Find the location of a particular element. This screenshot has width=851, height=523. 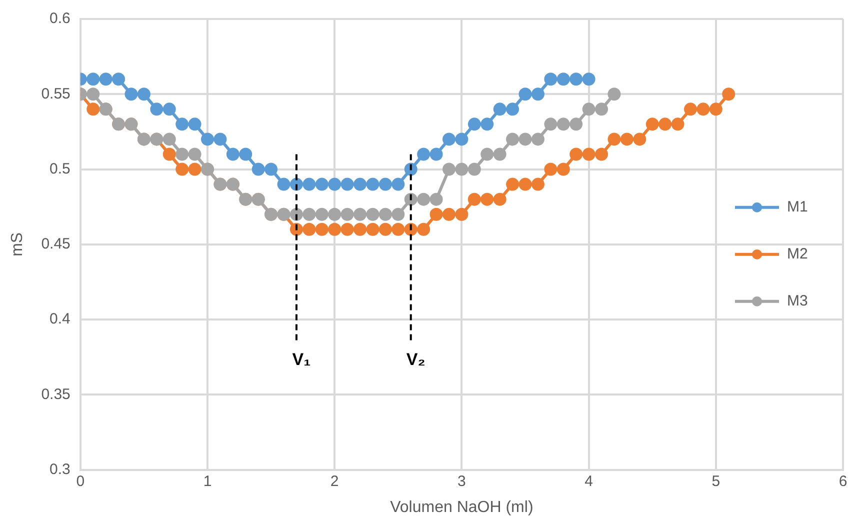

y-tick-label: 0.55 is located at coordinates (55, 93).